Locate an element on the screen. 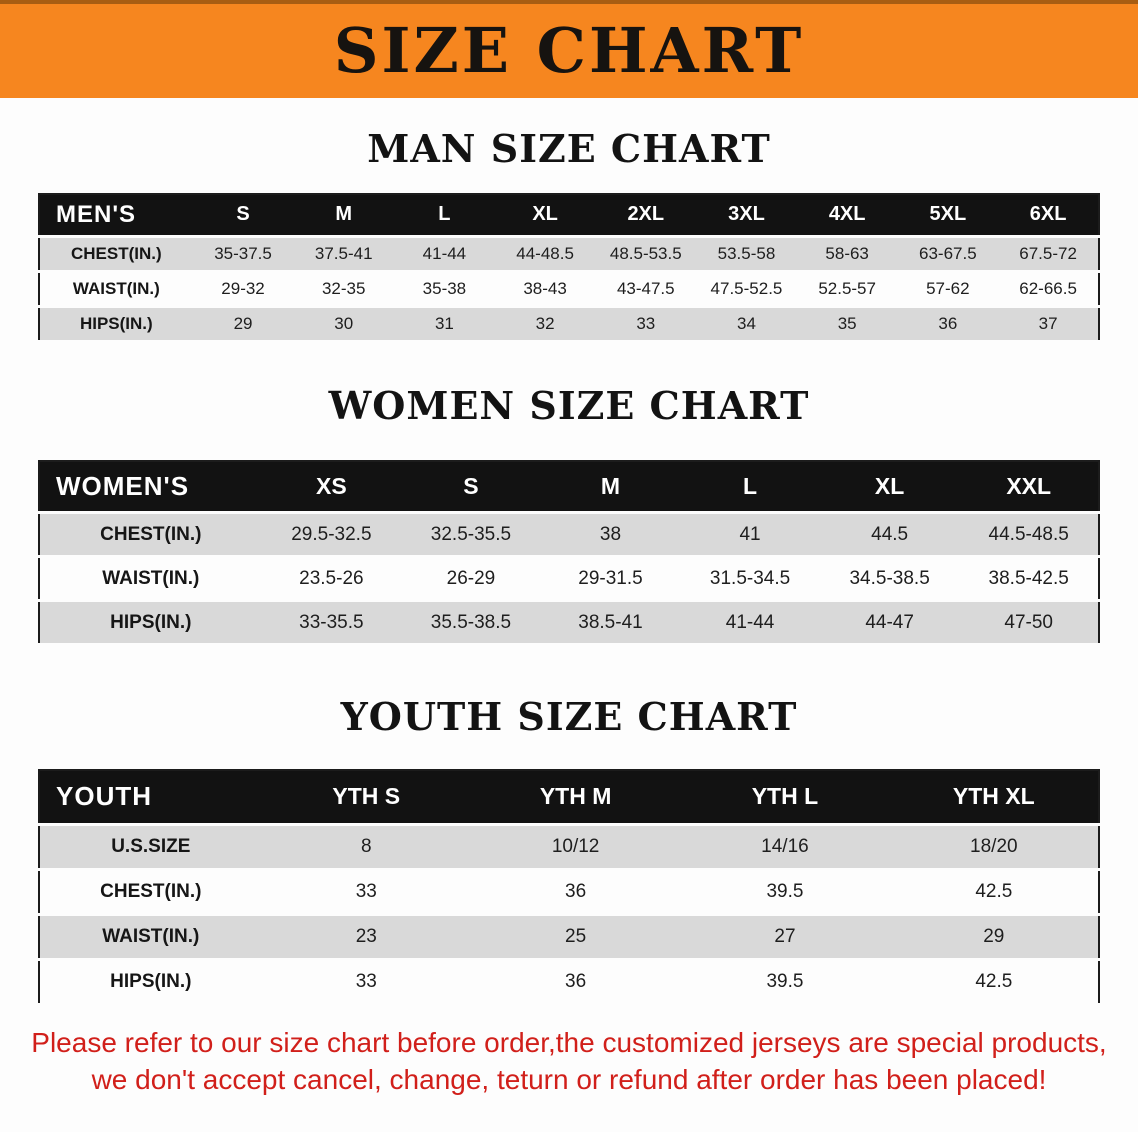 This screenshot has width=1138, height=1132. table-title-cell: YOUTH is located at coordinates (150, 798).